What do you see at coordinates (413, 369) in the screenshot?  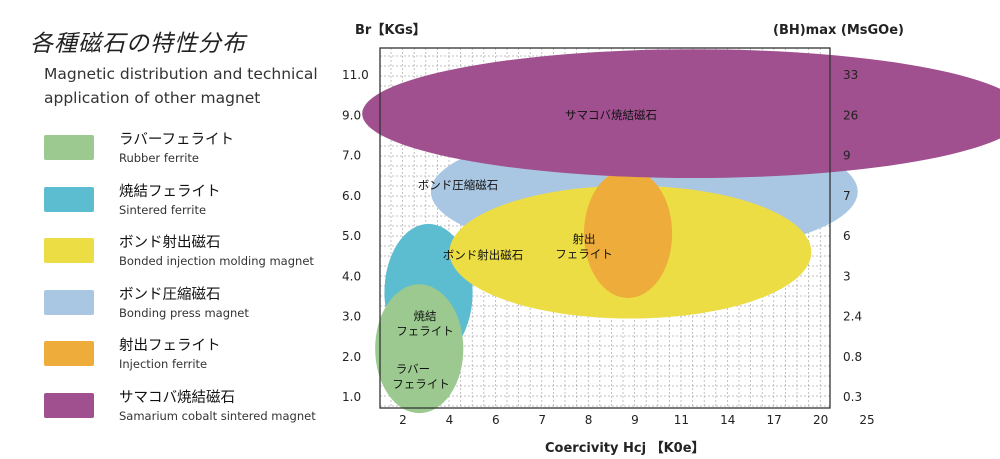 I see `region-label-rubber-1: ラバー` at bounding box center [413, 369].